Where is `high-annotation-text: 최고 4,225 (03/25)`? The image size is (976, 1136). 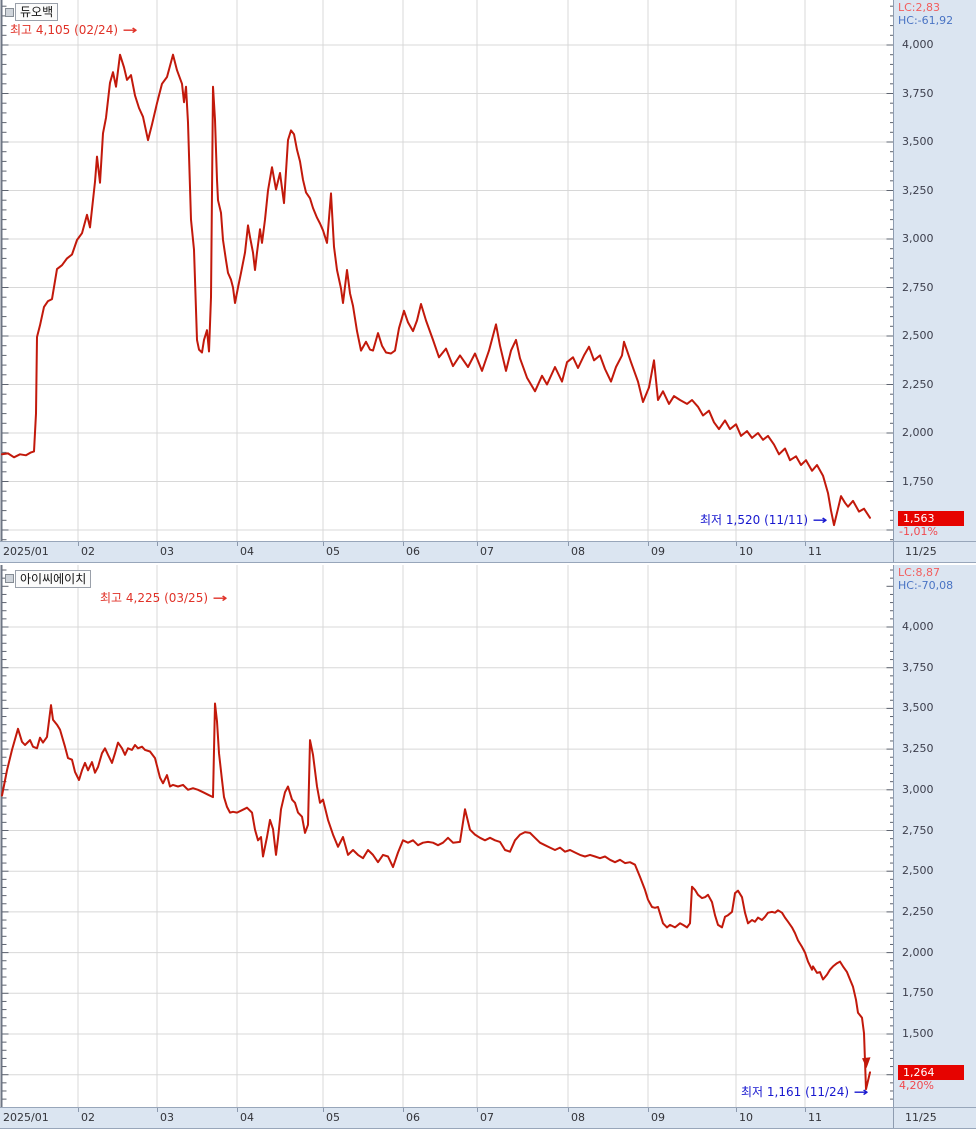
high-annotation-text: 최고 4,225 (03/25) is located at coordinates (154, 598).